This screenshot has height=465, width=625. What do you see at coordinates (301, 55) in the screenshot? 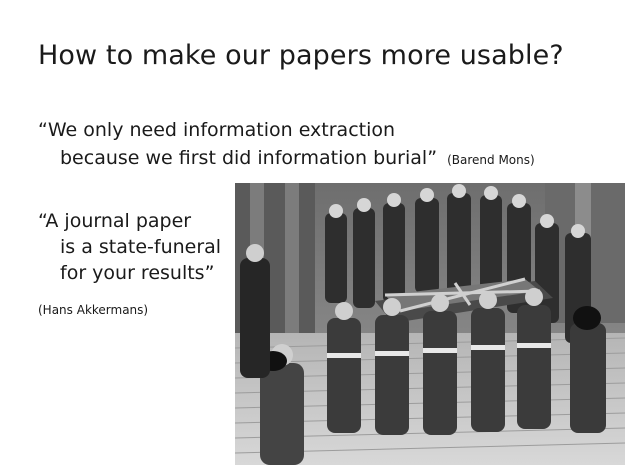
I see `slide-title: How to make our papers more usable?` at bounding box center [301, 55].